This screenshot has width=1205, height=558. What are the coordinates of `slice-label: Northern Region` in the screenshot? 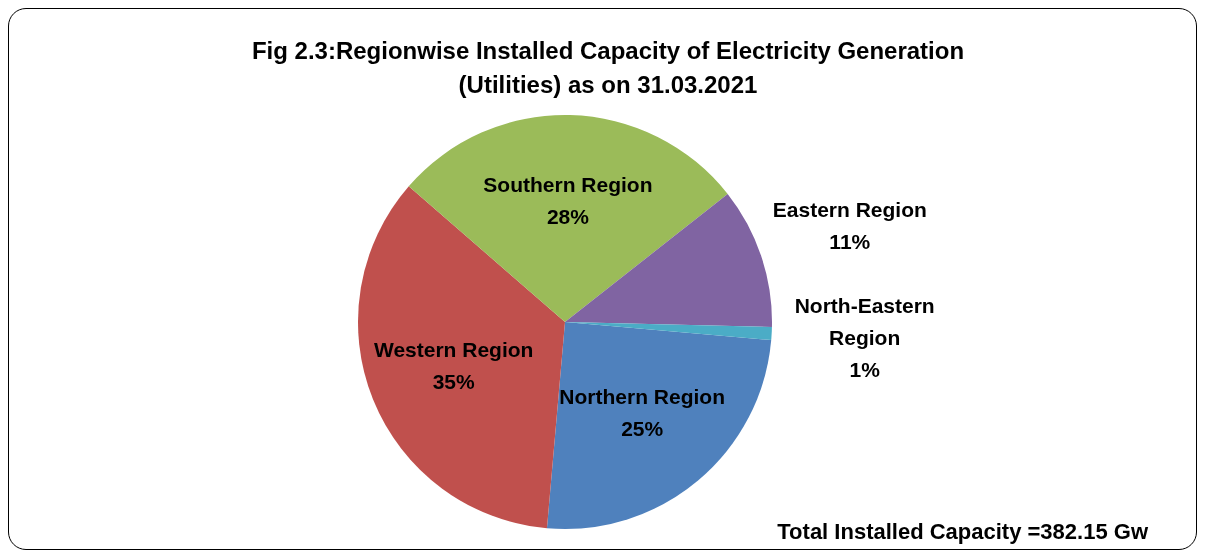 It's located at (642, 396).